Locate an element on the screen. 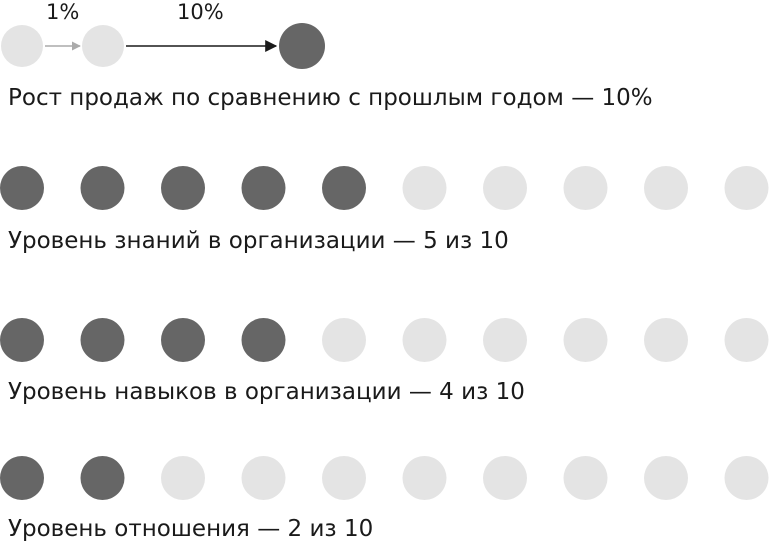  growth-label-big: 10% is located at coordinates (200, 12).